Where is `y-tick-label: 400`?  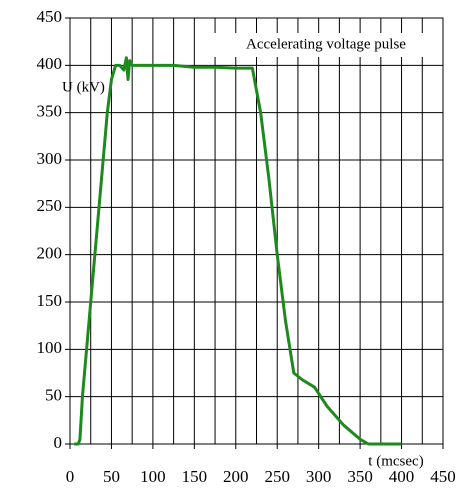 y-tick-label: 400 is located at coordinates (50, 63).